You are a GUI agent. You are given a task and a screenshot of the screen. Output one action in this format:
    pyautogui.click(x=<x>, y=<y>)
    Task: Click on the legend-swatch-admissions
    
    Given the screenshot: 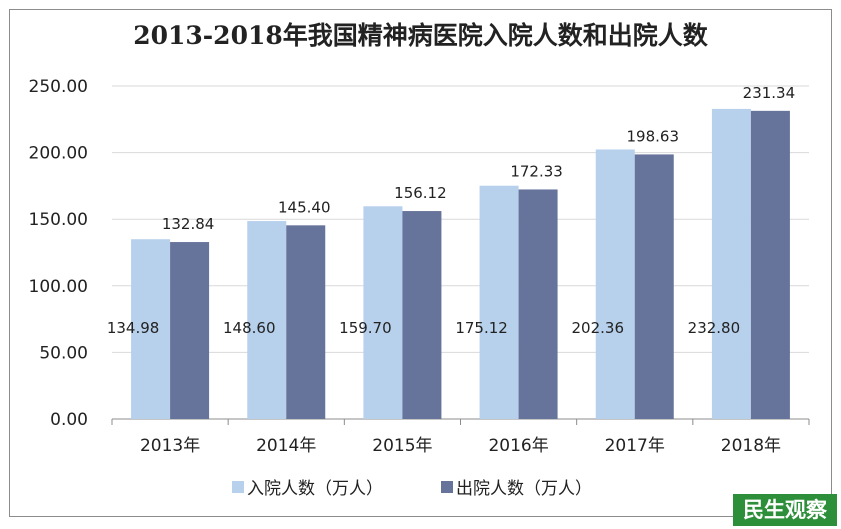 What is the action you would take?
    pyautogui.click(x=238, y=486)
    